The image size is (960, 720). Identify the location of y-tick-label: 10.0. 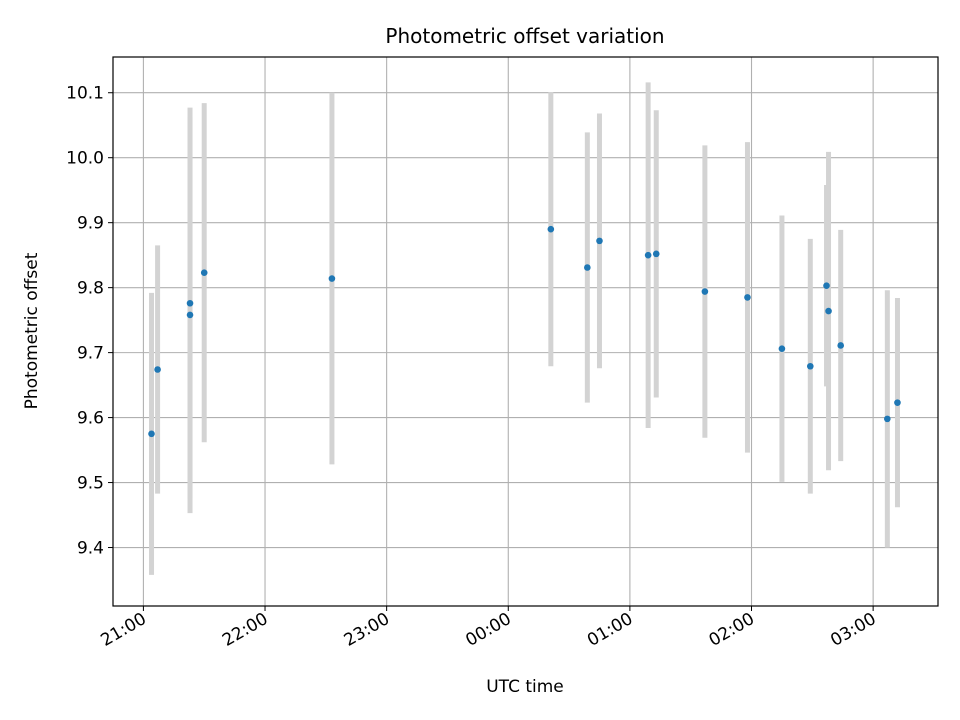
(85, 159).